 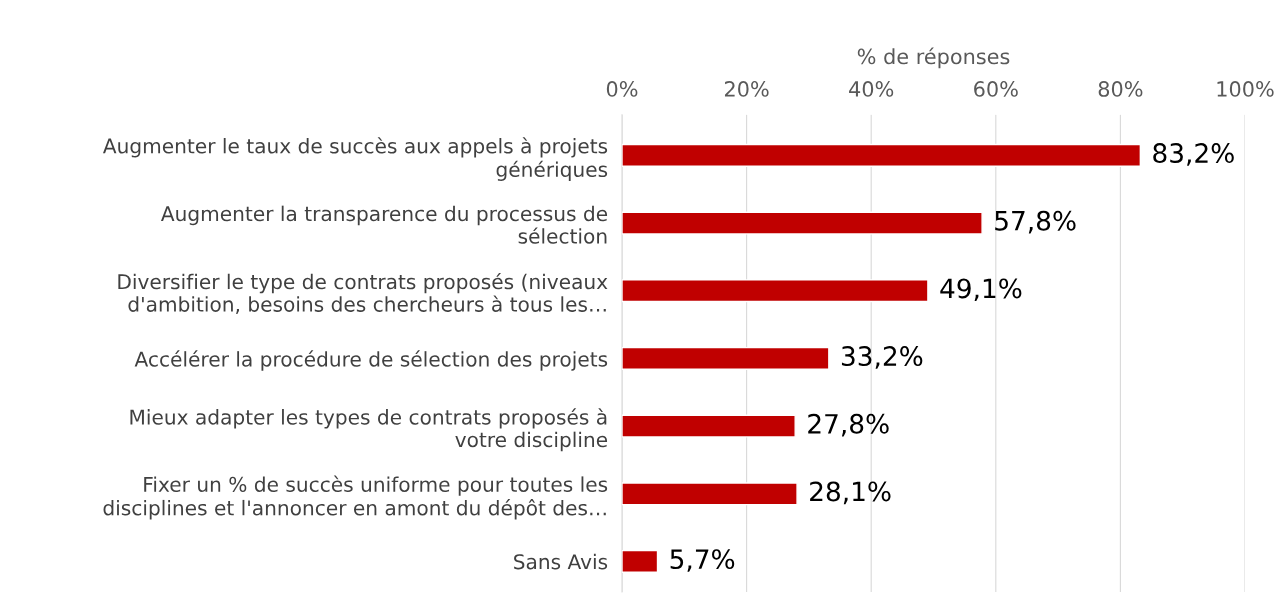 What do you see at coordinates (384, 224) in the screenshot?
I see `y-tick-label: Augmenter la transparence du processus de sélection` at bounding box center [384, 224].